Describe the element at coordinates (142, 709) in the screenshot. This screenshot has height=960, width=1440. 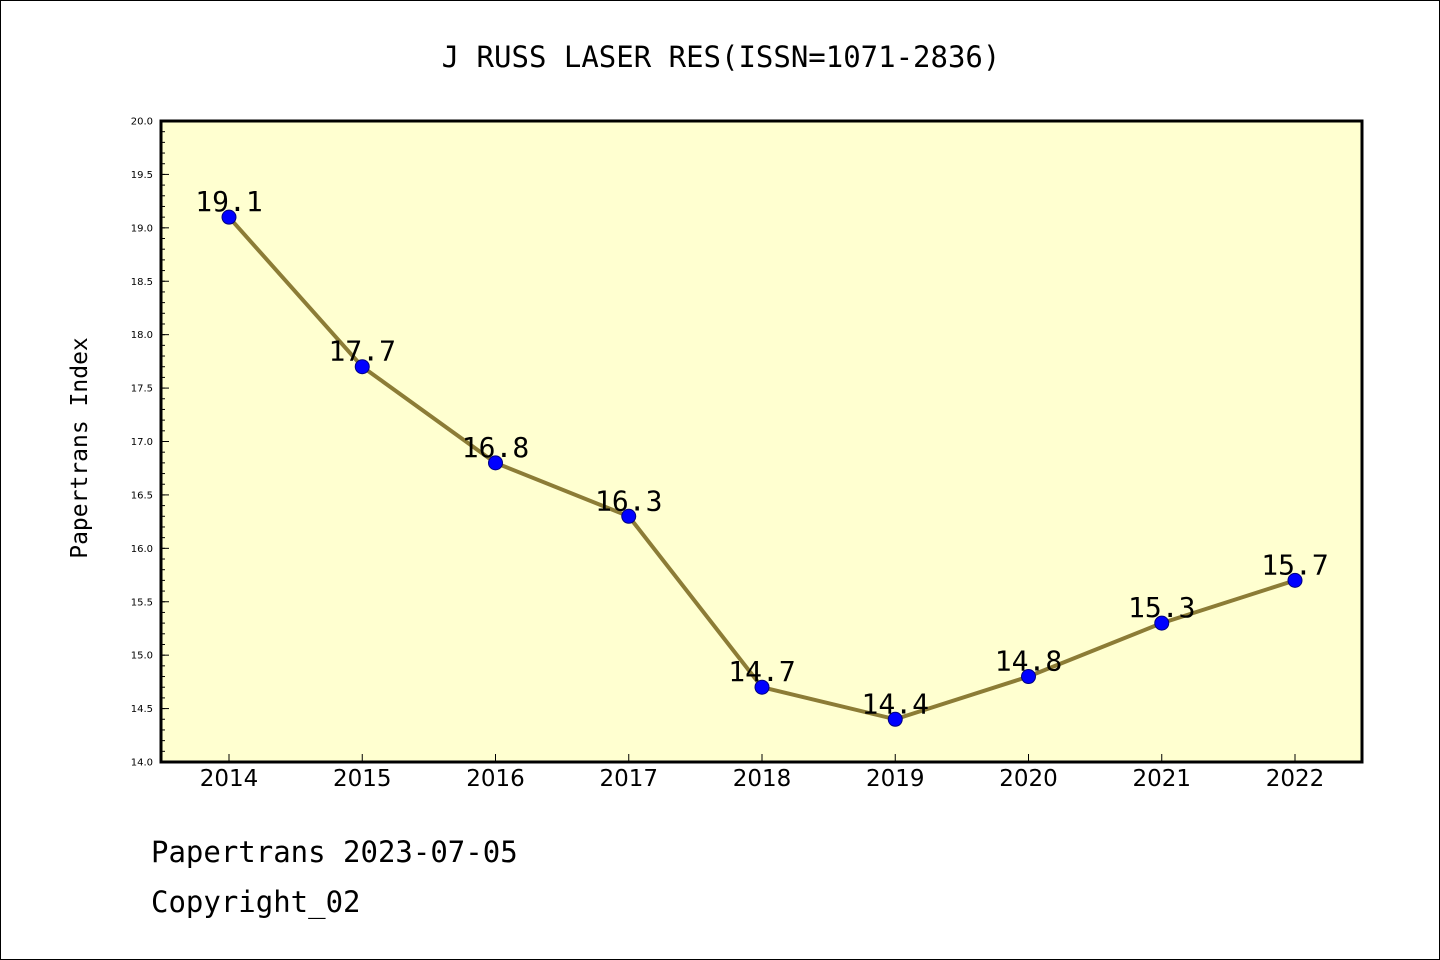
I see `y-tick-label: 14.5` at that location.